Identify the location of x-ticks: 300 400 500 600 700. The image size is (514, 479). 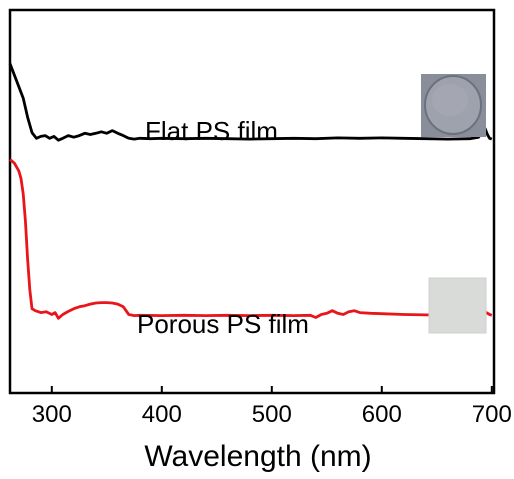
(272, 407).